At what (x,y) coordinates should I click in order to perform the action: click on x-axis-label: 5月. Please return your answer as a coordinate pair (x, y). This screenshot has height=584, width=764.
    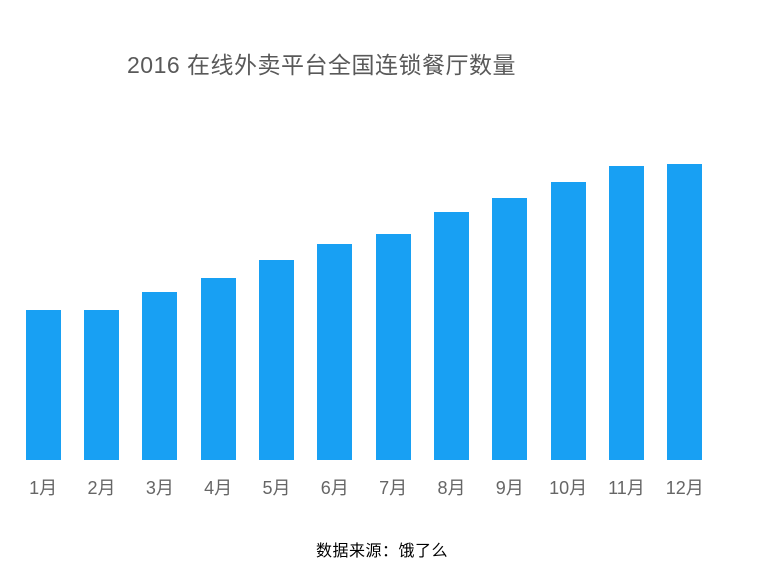
    Looking at the image, I should click on (276, 488).